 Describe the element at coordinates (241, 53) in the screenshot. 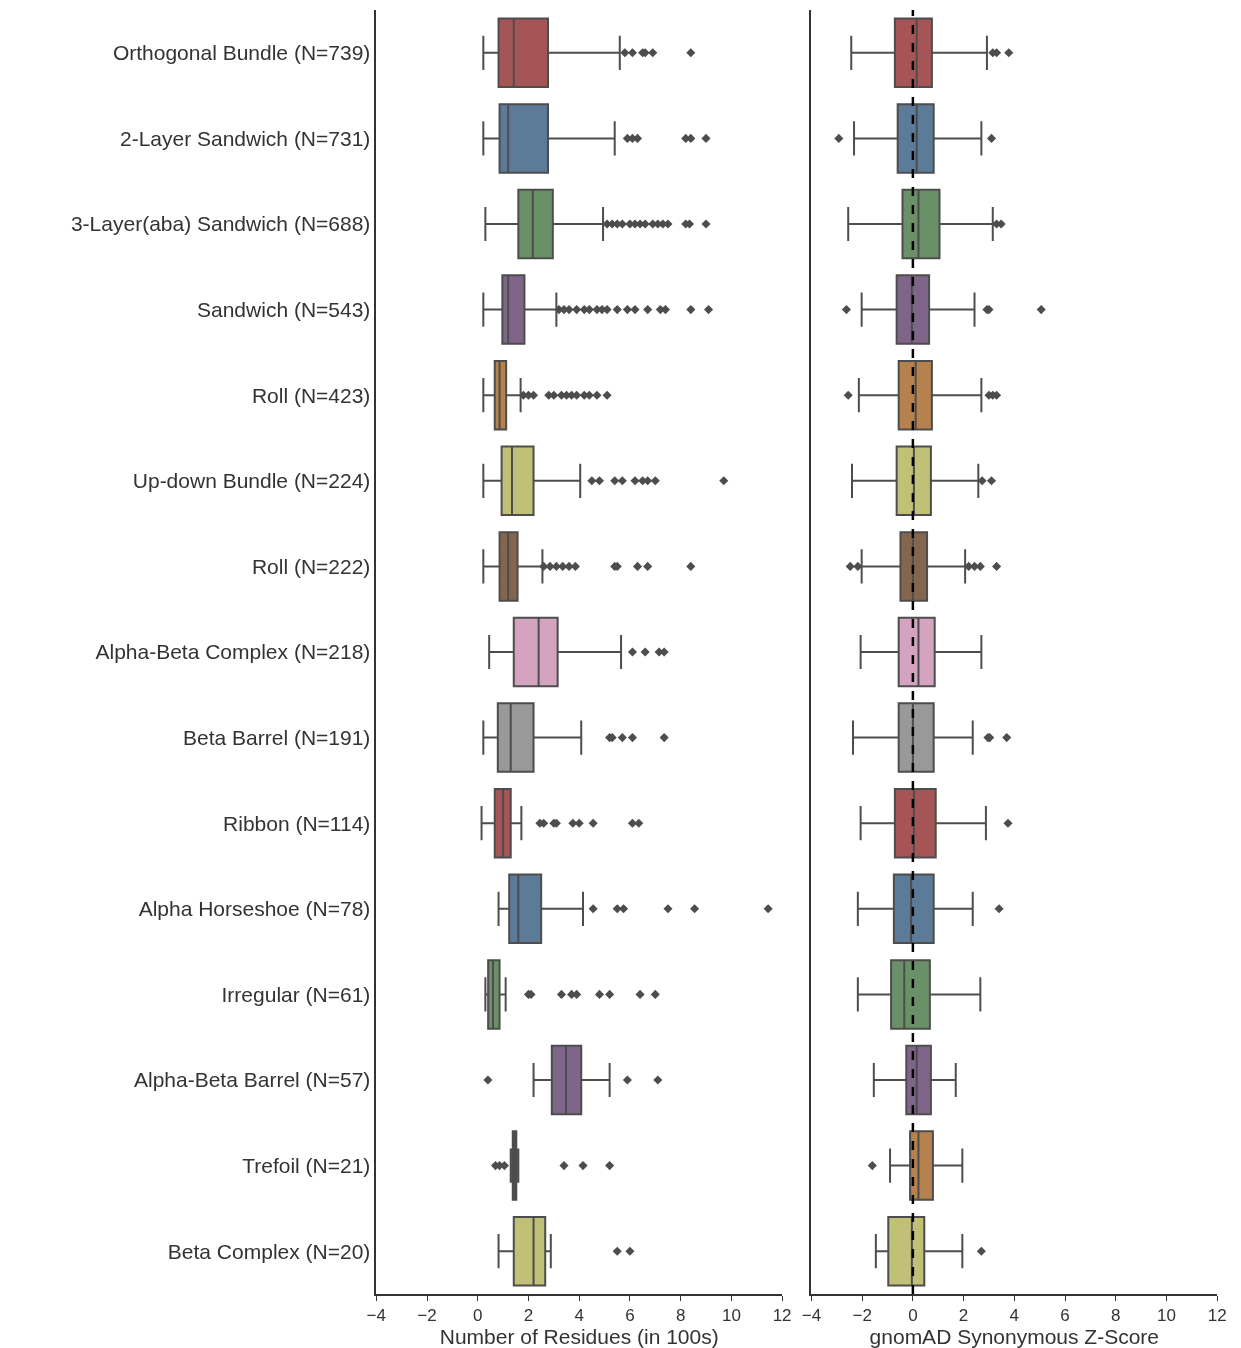

I see `y-tick-label: Orthogonal Bundle (N=739)` at that location.